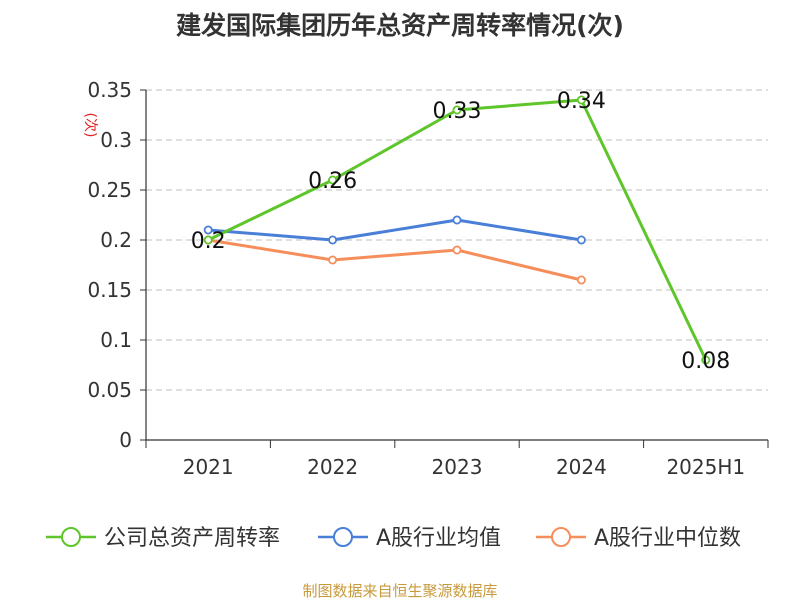 The width and height of the screenshot is (800, 604). I want to click on data-label: 0.08, so click(705, 361).